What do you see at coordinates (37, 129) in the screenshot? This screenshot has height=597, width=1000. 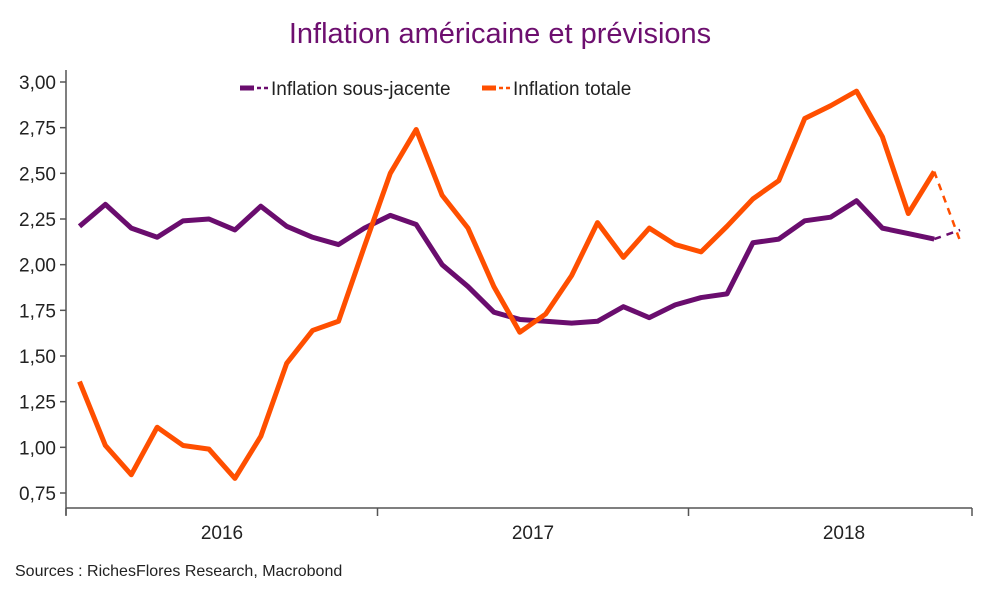 I see `y-tick-label: 2,75` at bounding box center [37, 129].